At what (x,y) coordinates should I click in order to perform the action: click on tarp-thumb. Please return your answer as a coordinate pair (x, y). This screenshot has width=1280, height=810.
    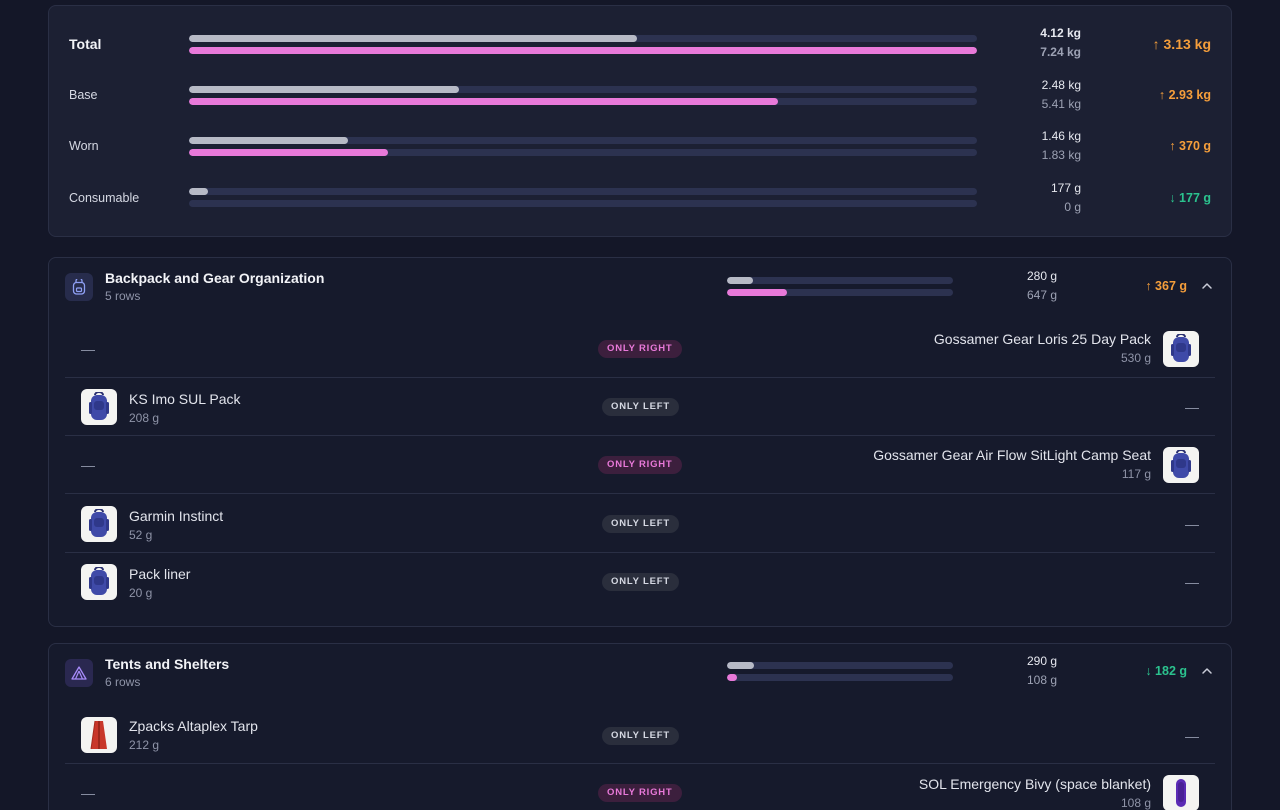
    Looking at the image, I should click on (99, 735).